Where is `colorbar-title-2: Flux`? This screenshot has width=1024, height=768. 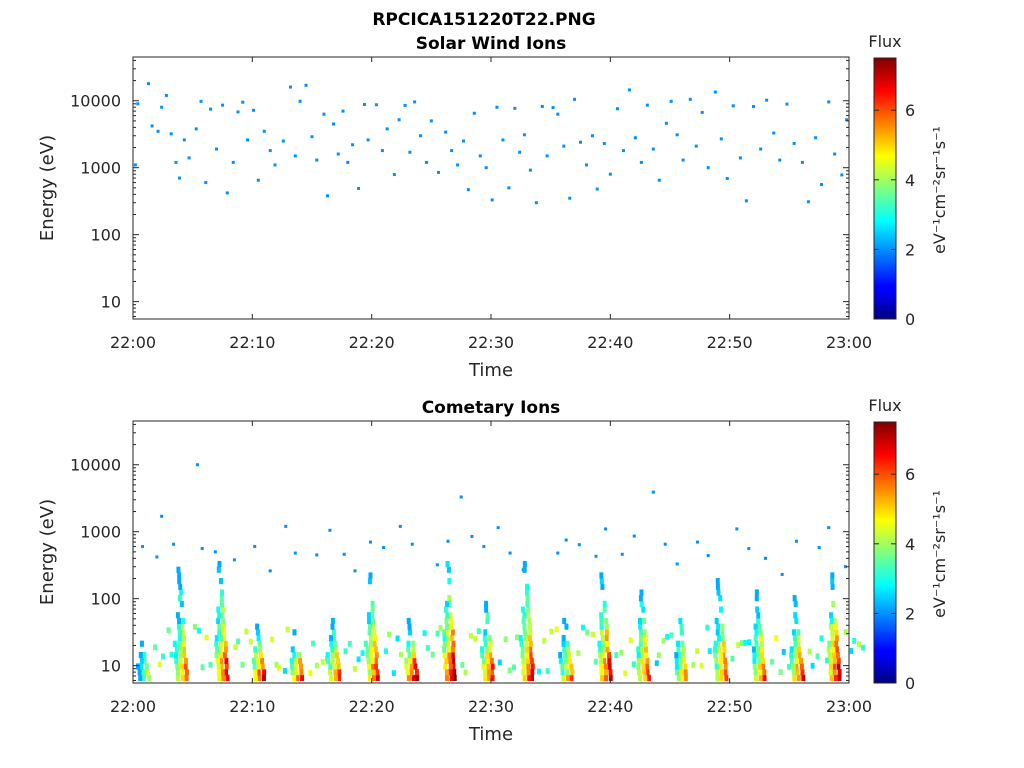 colorbar-title-2: Flux is located at coordinates (884, 405).